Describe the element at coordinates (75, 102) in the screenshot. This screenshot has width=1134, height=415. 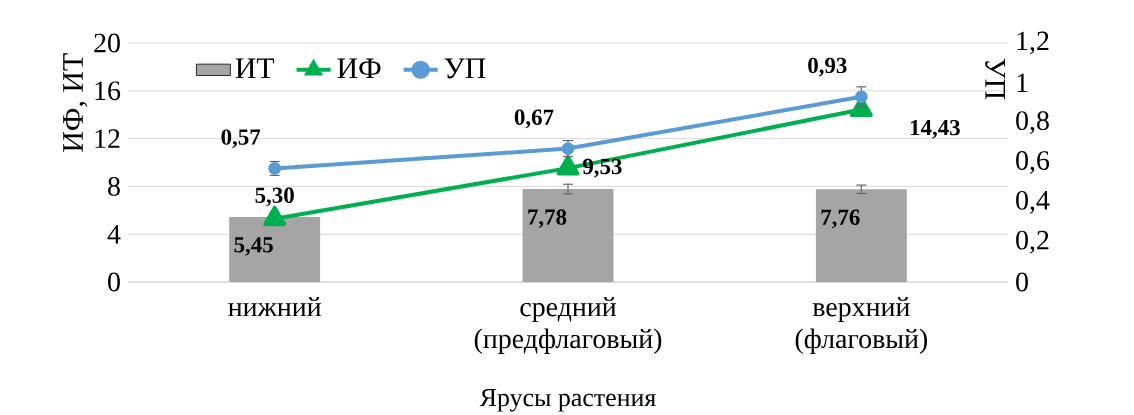
I see `y-axis-title: ИФ, ИТ` at that location.